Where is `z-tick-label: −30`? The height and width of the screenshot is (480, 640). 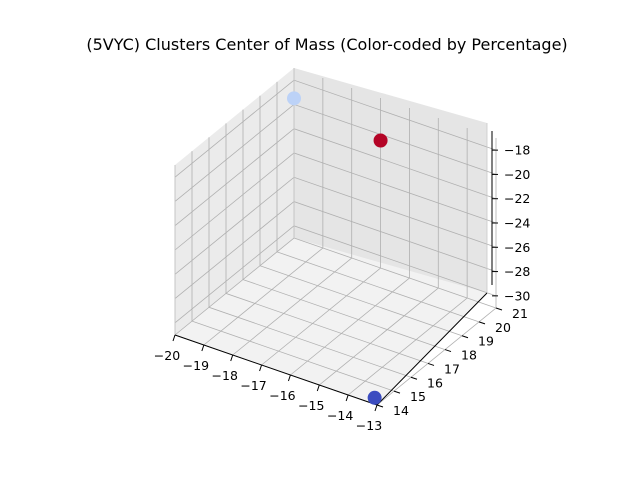
z-tick-label: −30 is located at coordinates (517, 295).